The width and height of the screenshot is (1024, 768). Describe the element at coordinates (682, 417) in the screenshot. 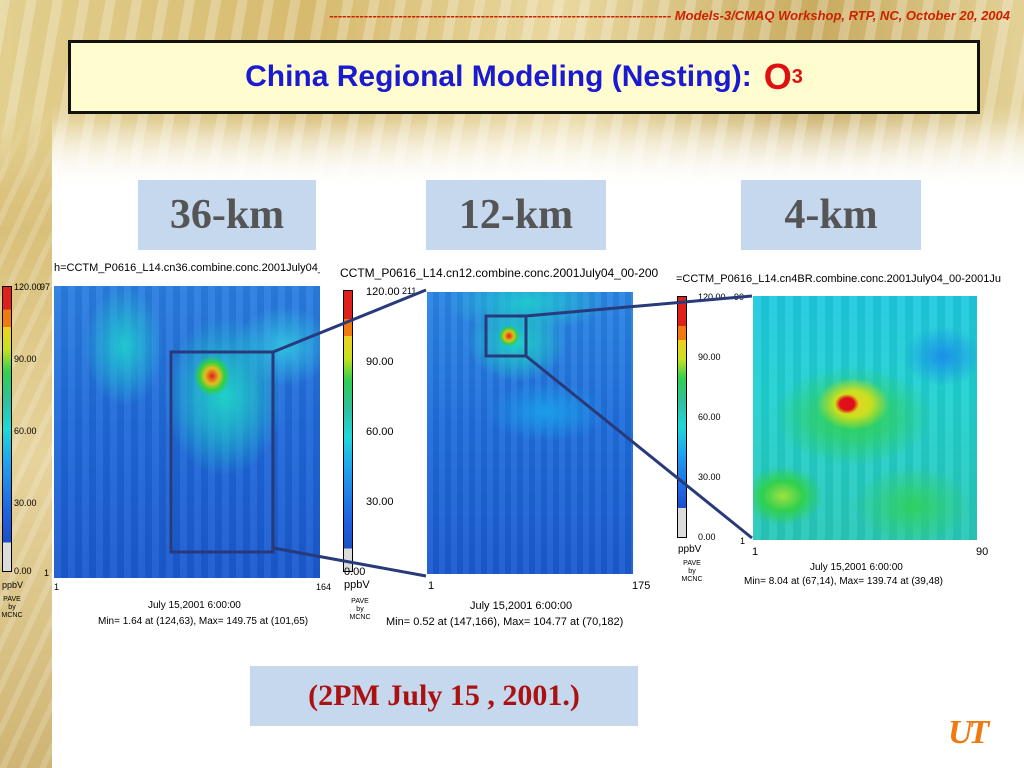

I see `panel-4km-colorbar` at that location.